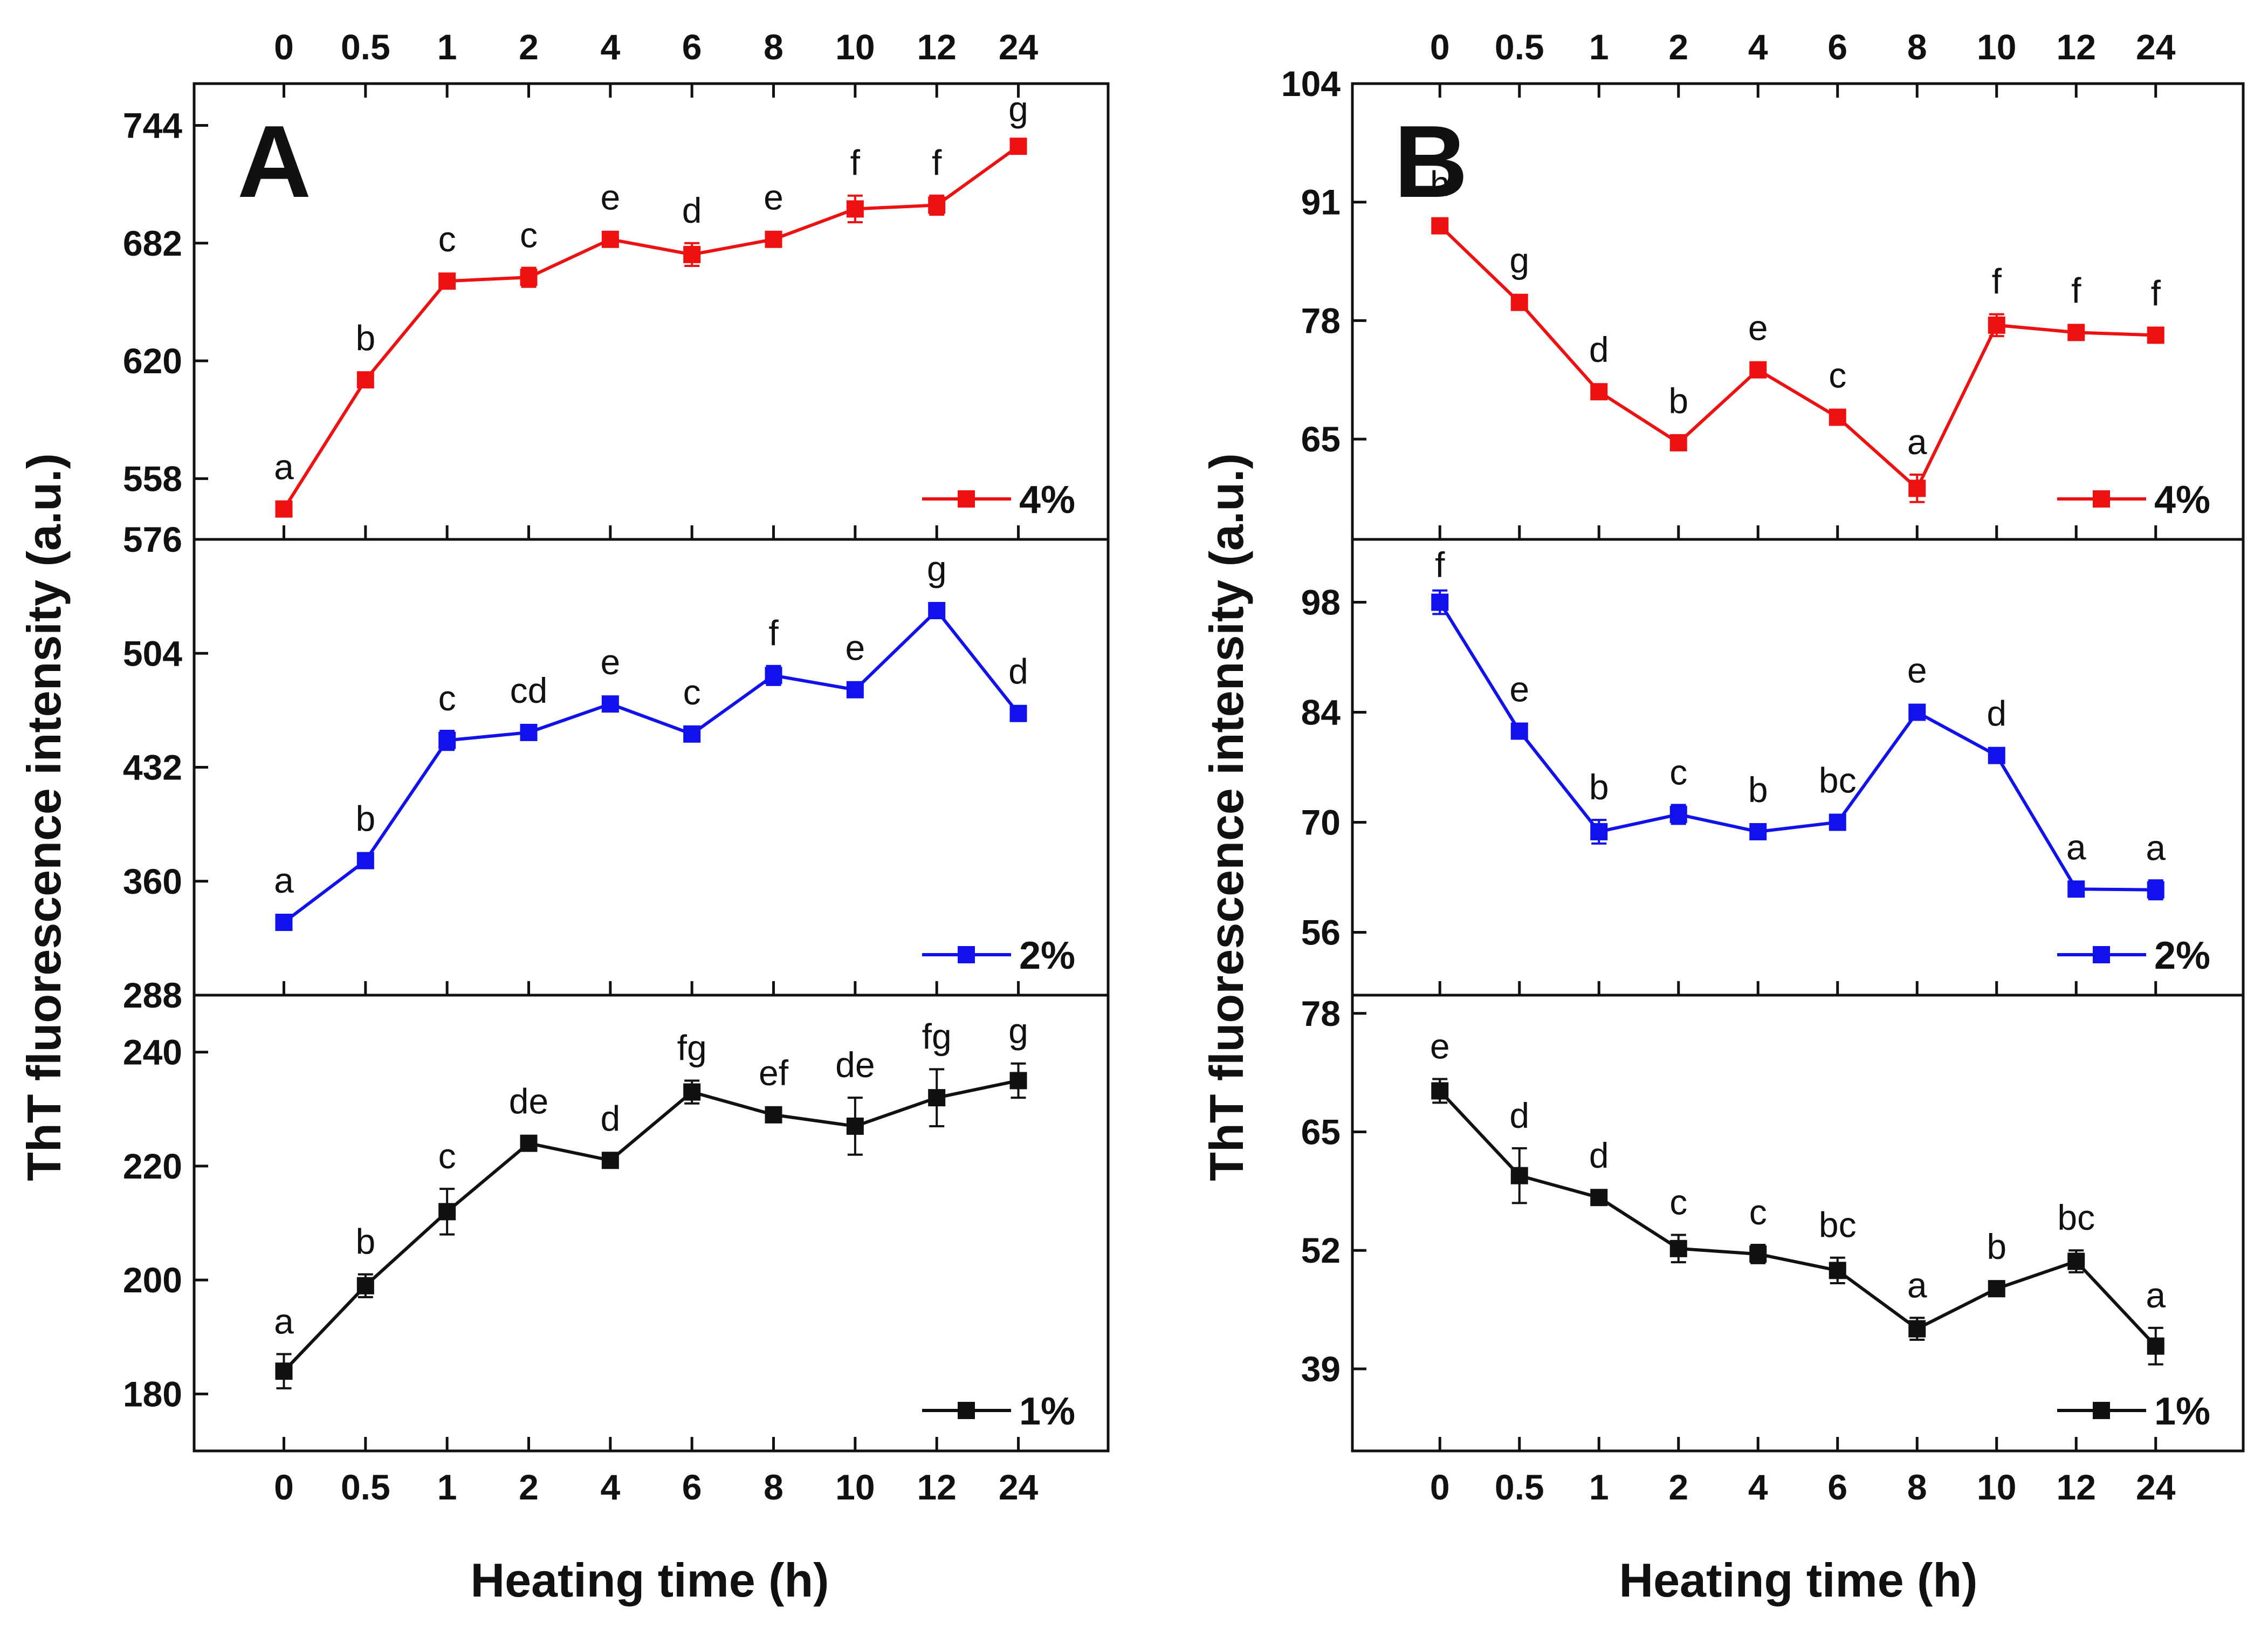  Describe the element at coordinates (1431, 162) in the screenshot. I see `panel-b-label: B` at that location.